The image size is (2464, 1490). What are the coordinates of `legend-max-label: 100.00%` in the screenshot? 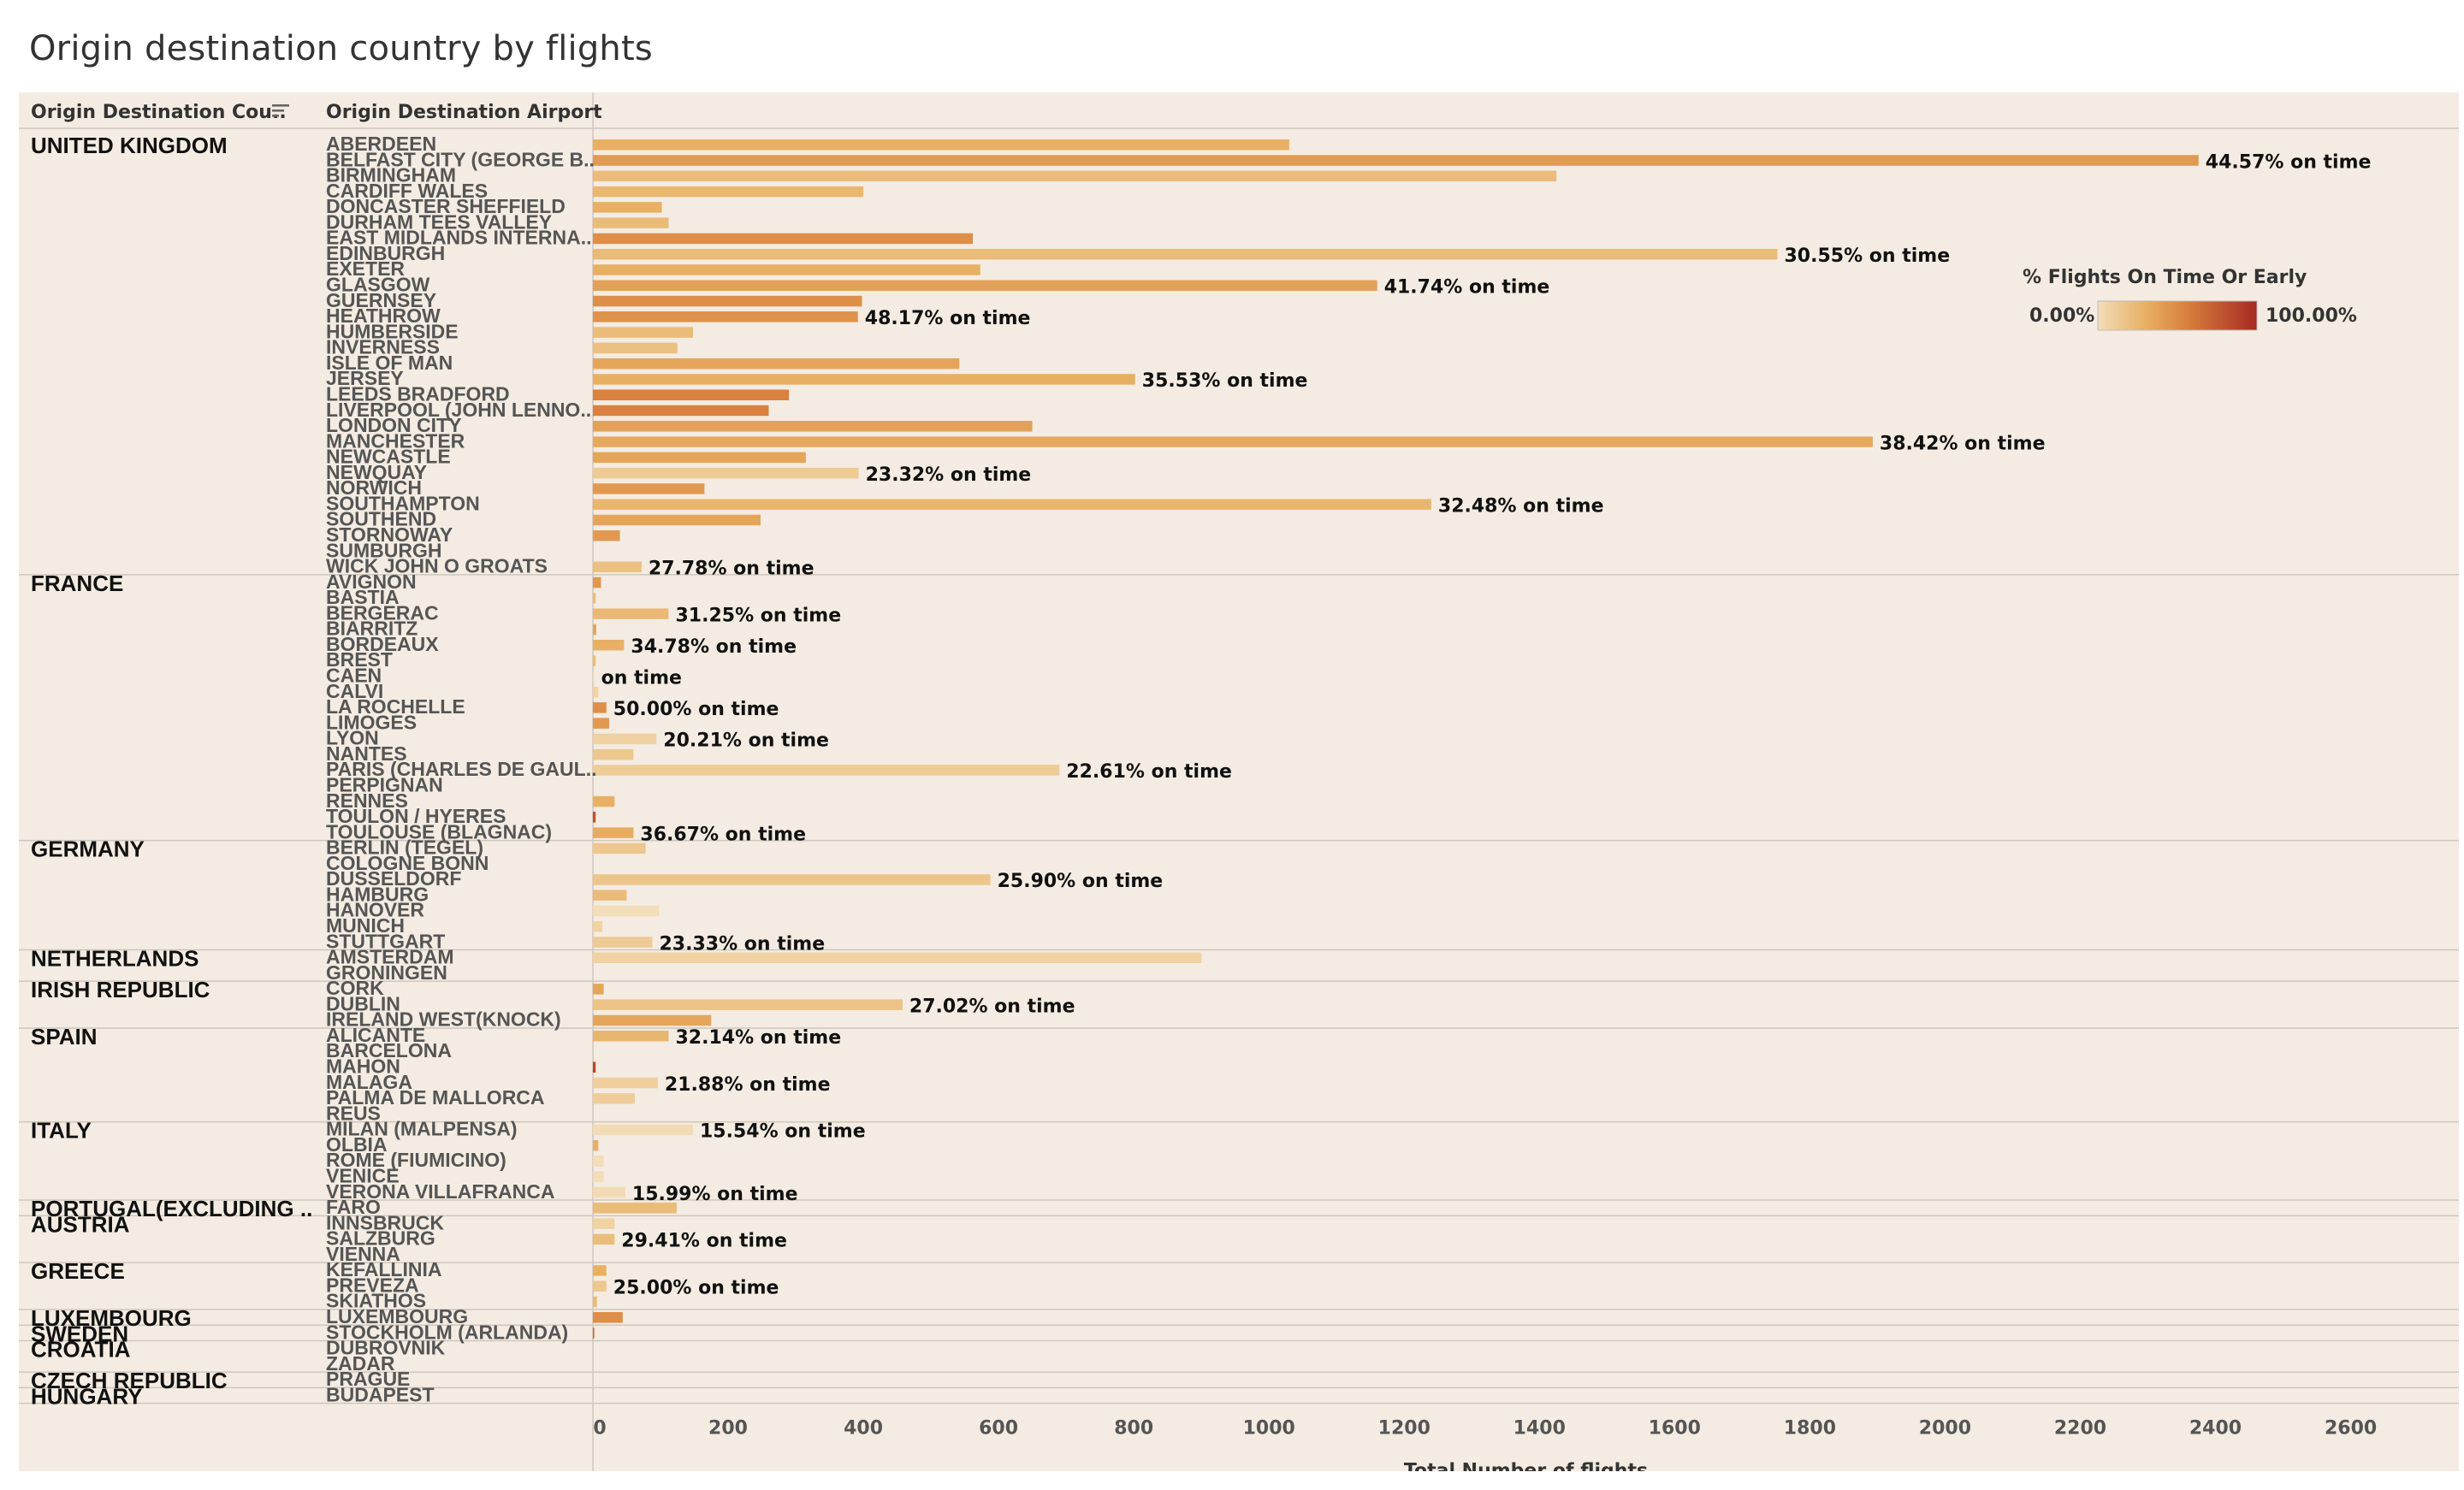 It's located at (2311, 316).